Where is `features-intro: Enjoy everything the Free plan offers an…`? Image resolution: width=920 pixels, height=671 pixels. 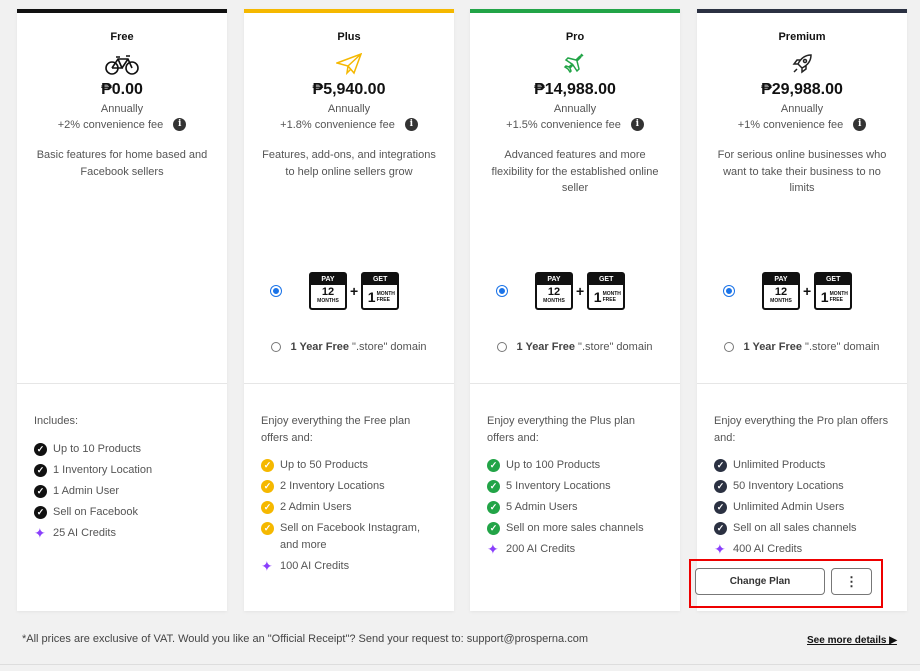 features-intro: Enjoy everything the Free plan offers an… is located at coordinates (336, 429).